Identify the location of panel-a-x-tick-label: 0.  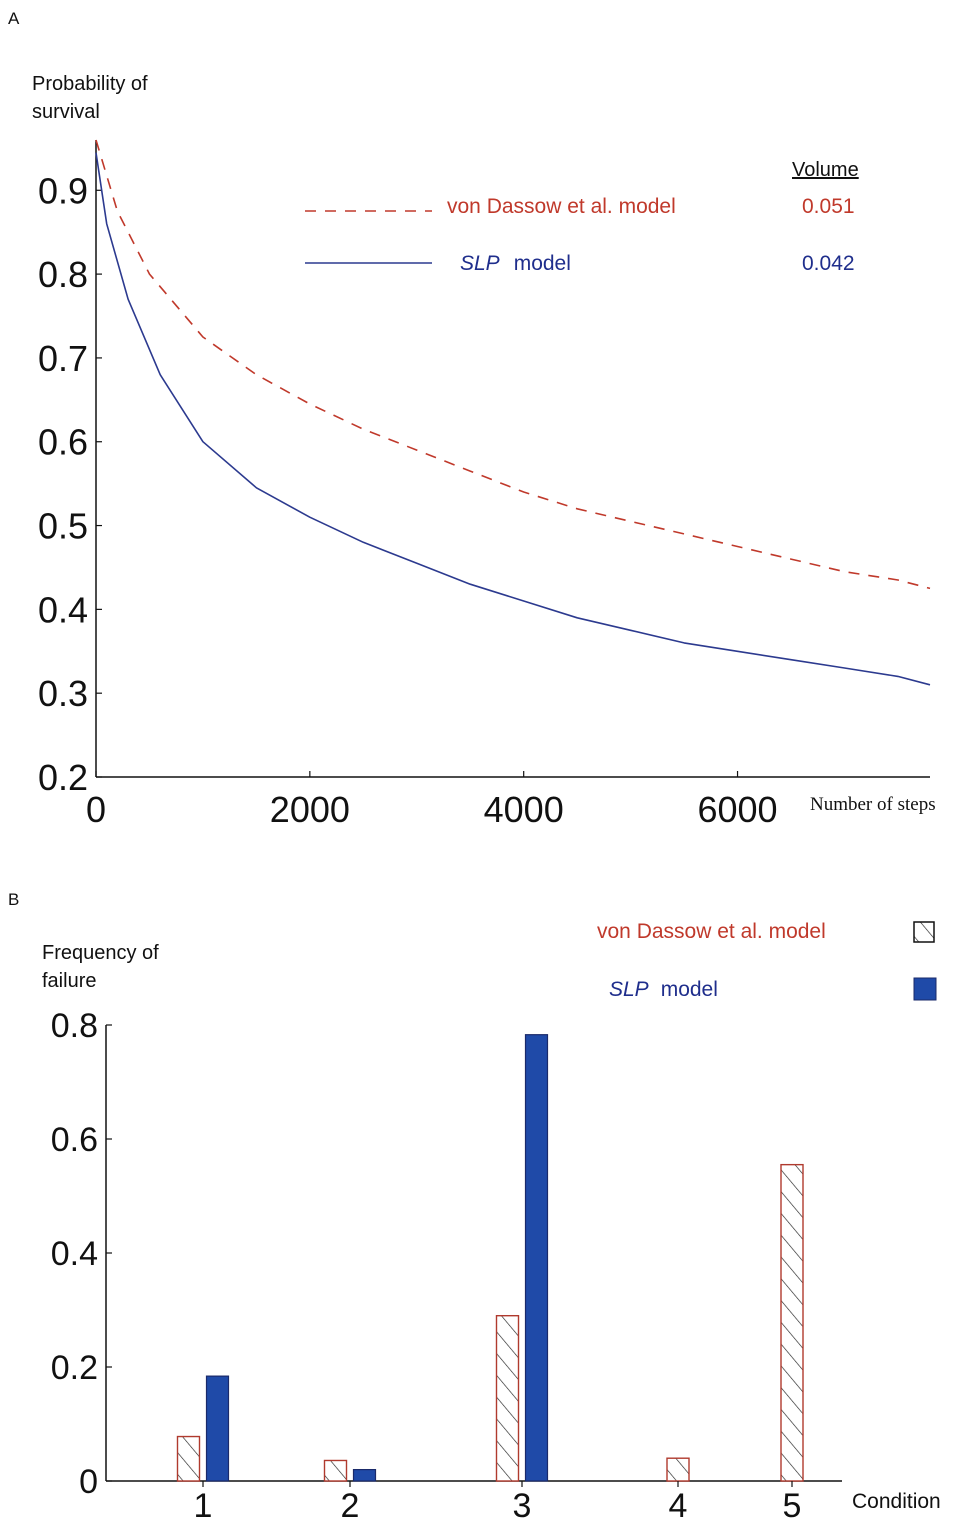
(96, 809).